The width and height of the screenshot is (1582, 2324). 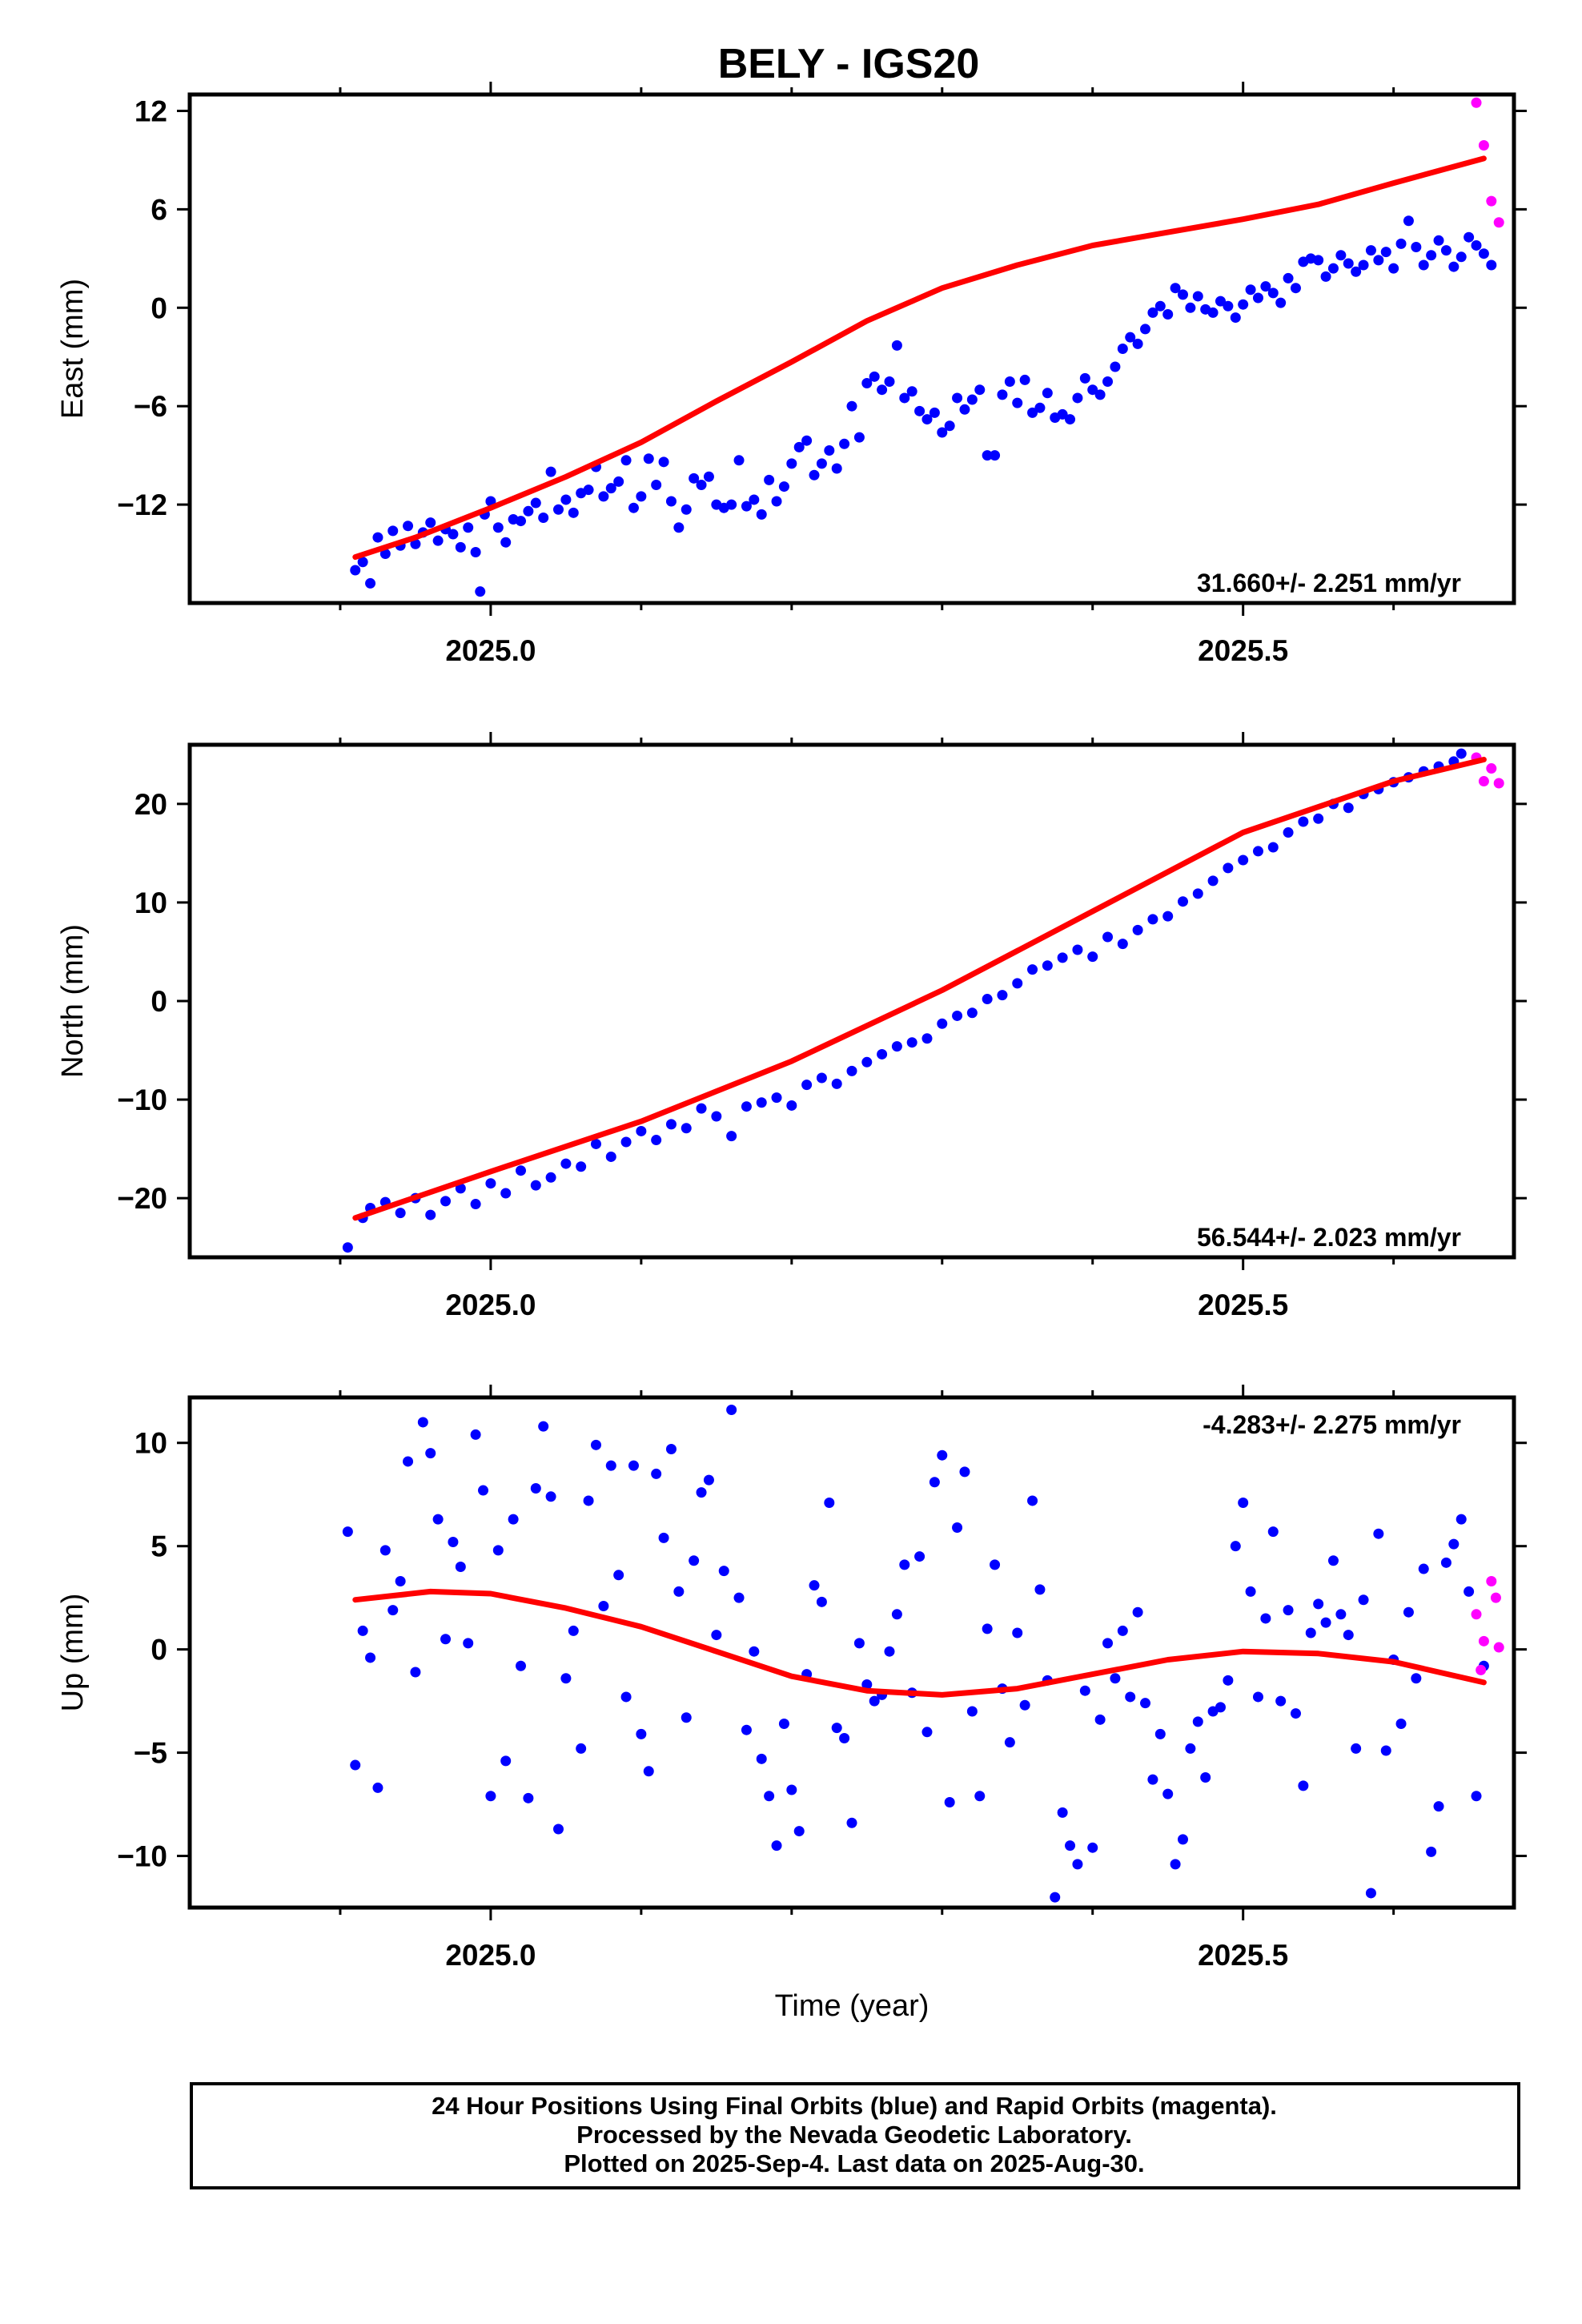 What do you see at coordinates (1243, 1305) in the screenshot?
I see `x-tick-label: 2025.5` at bounding box center [1243, 1305].